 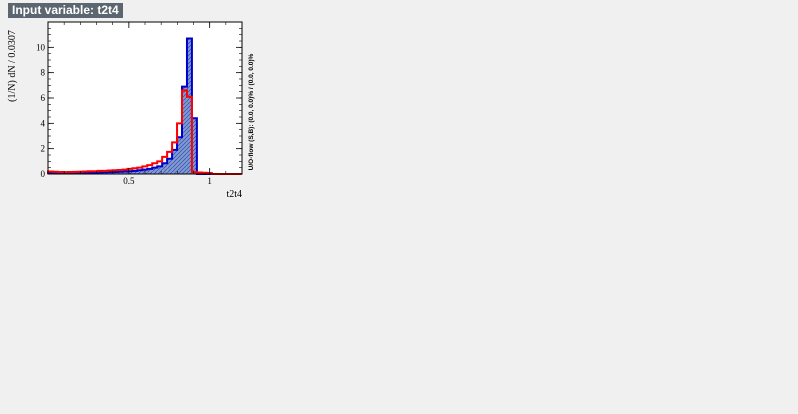 I want to click on y-tick-label: 0, so click(x=43, y=174).